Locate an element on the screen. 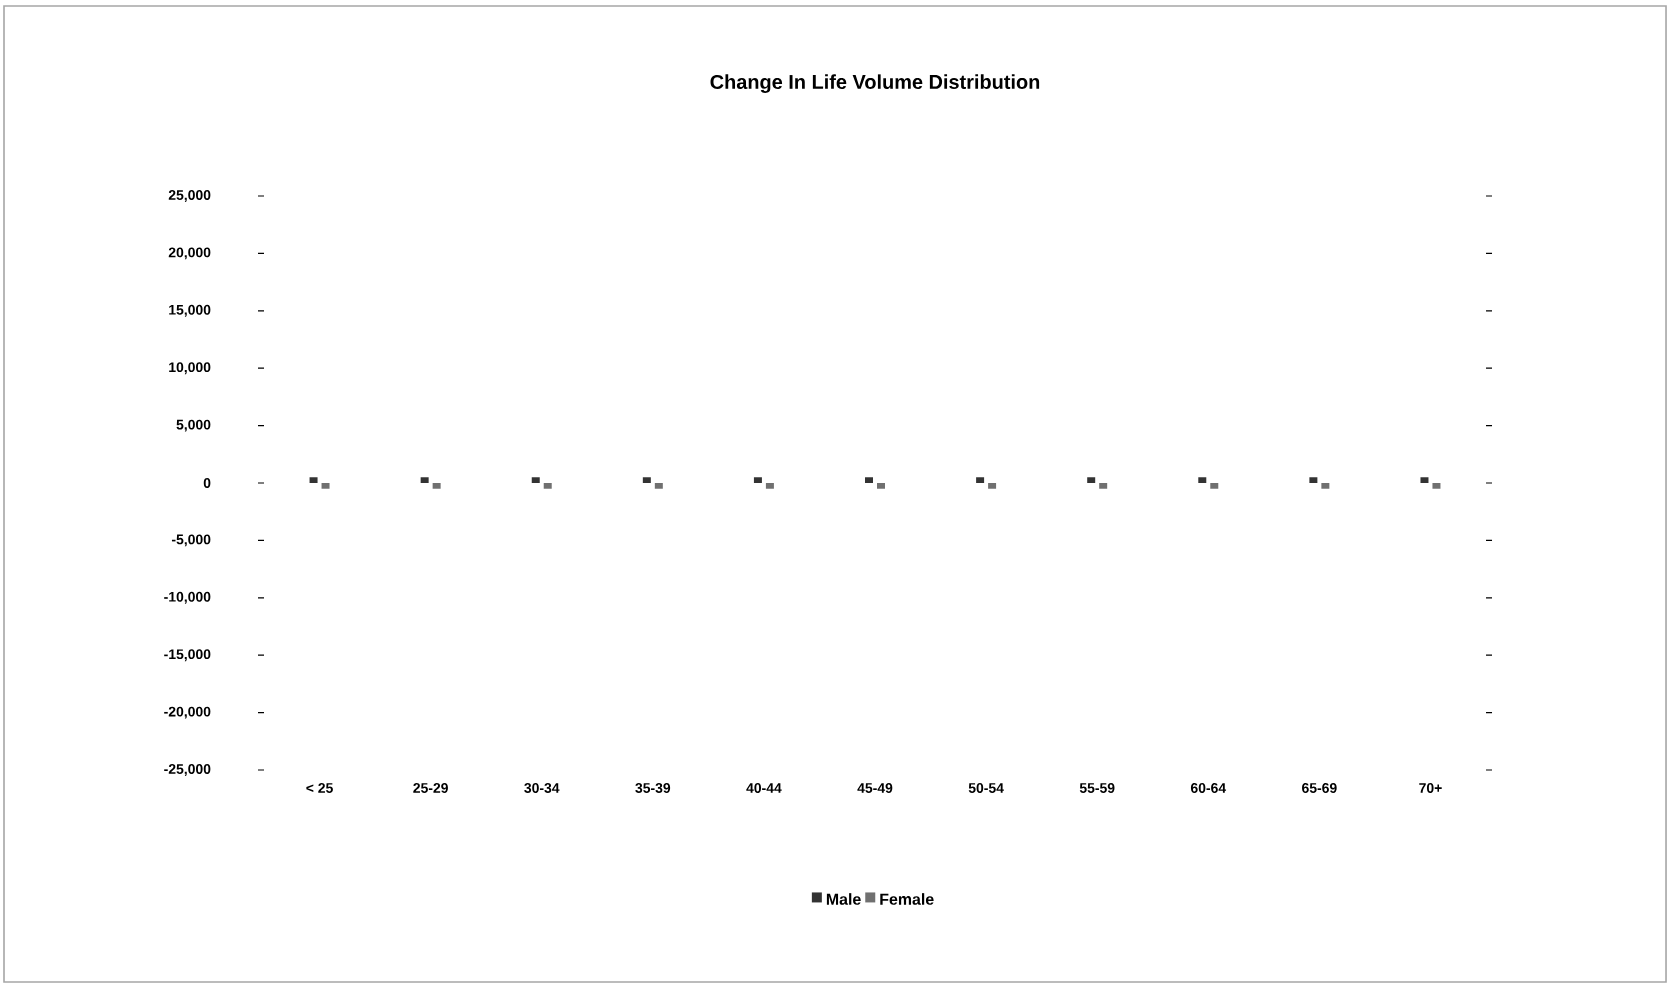 The width and height of the screenshot is (1670, 986). chart-title: Change In Life Volume Distribution is located at coordinates (875, 83).